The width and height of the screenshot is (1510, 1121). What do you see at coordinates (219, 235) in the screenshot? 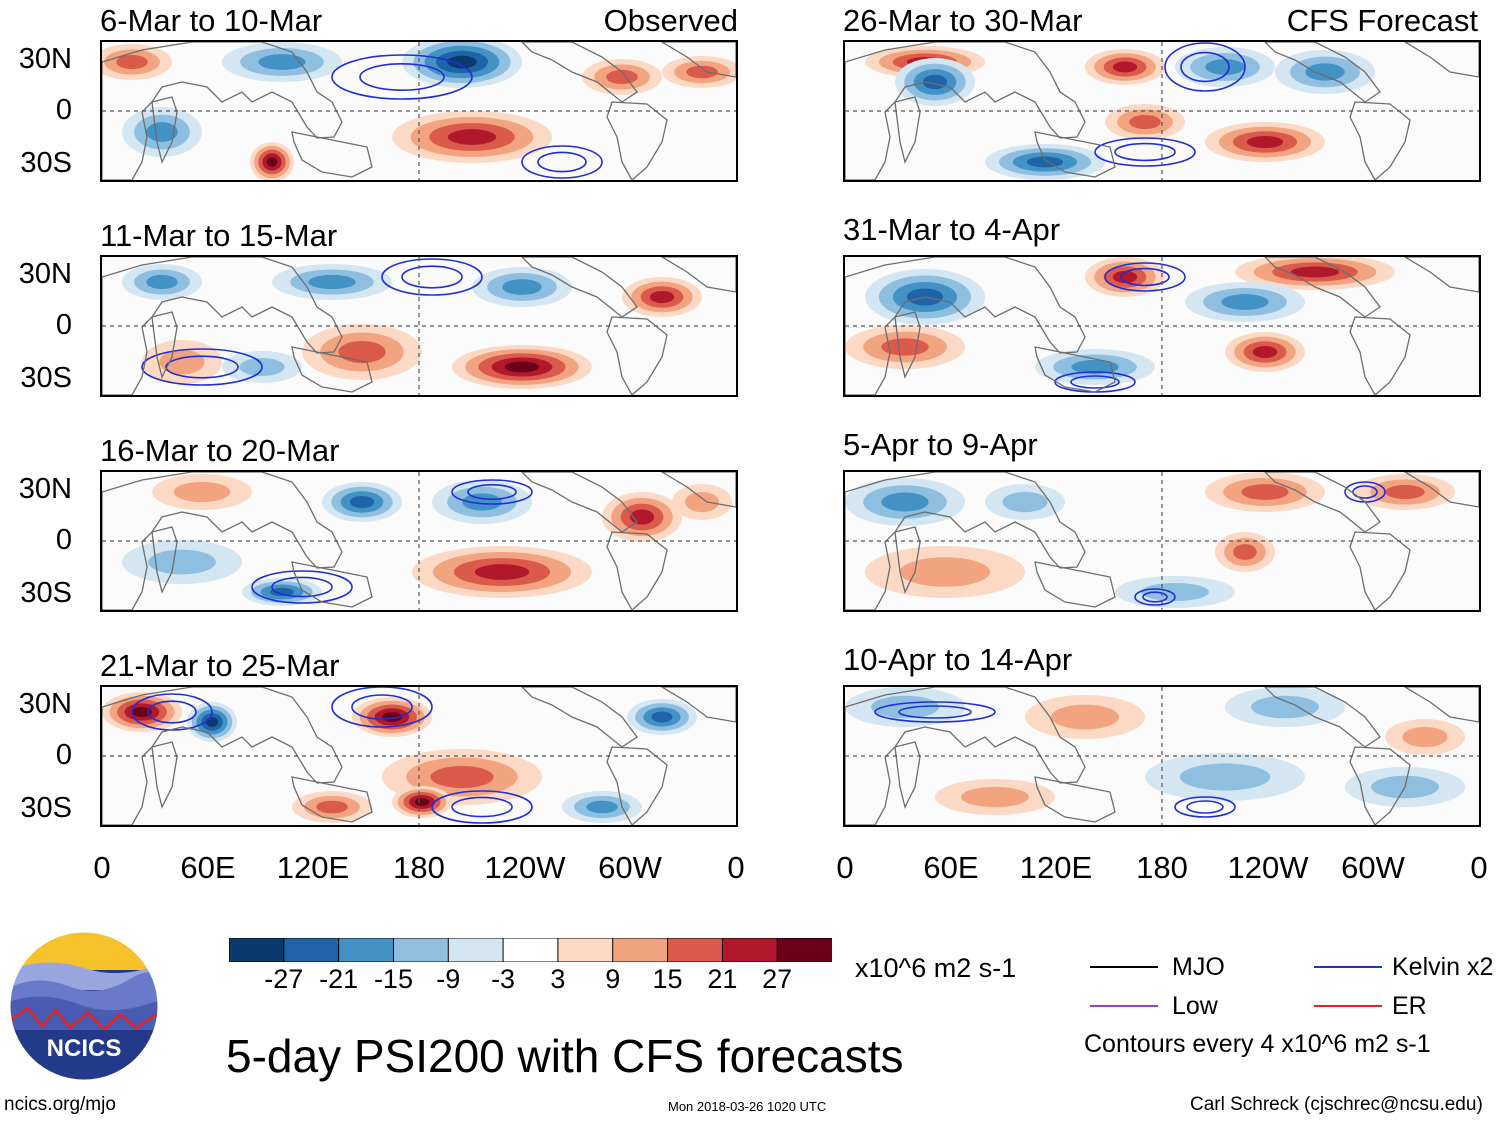
I see `panel-title-2: 11-Mar to 15-Mar` at bounding box center [219, 235].